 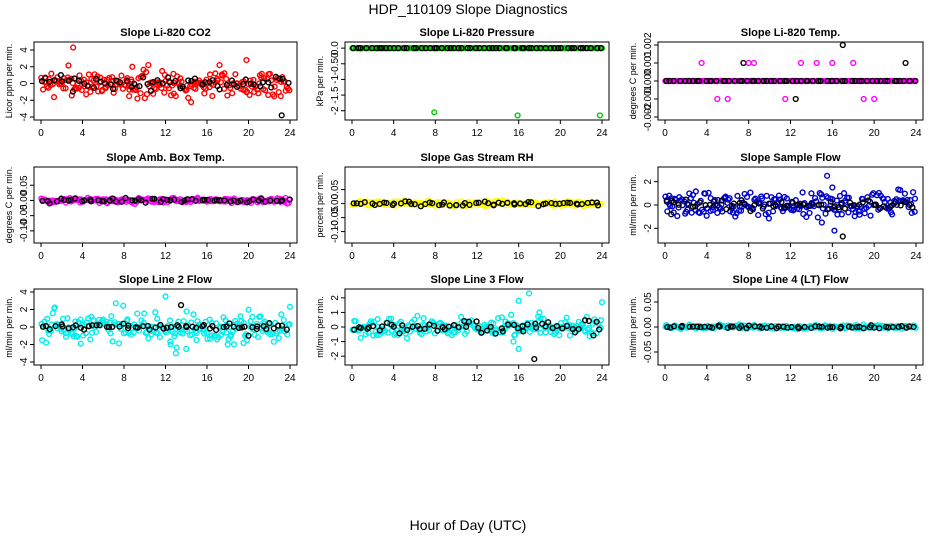 What do you see at coordinates (477, 81) in the screenshot?
I see `plot-frame` at bounding box center [477, 81].